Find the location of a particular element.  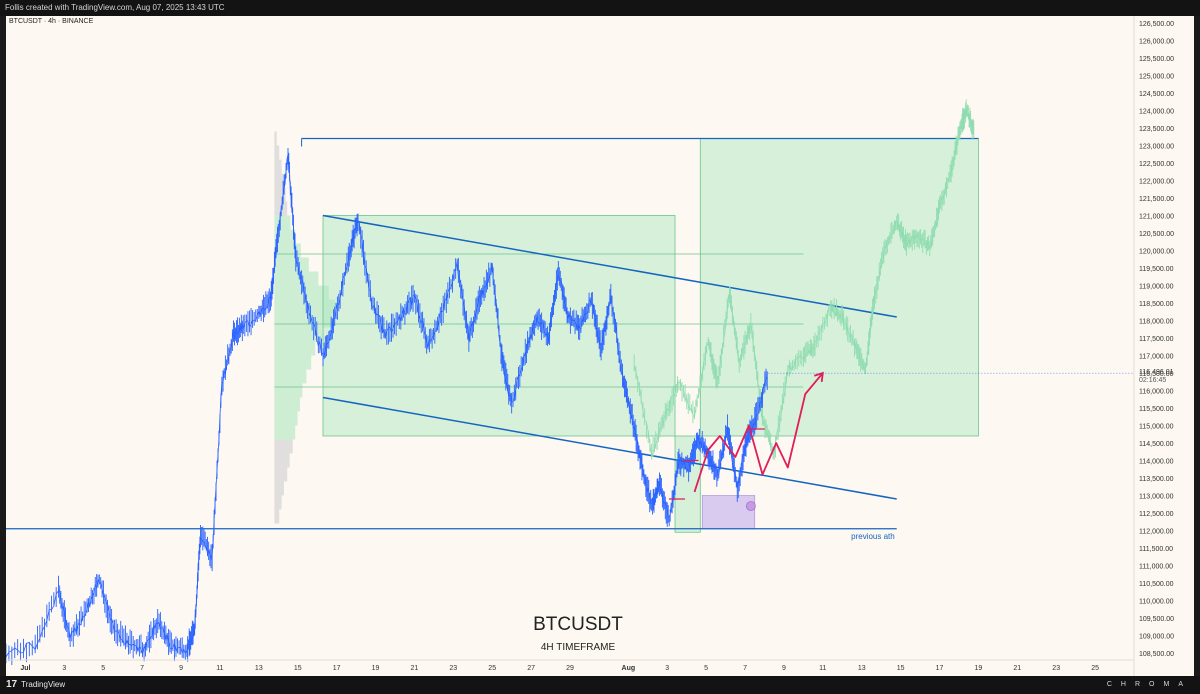

y-tick-label: 110,500.00 is located at coordinates (1156, 584).